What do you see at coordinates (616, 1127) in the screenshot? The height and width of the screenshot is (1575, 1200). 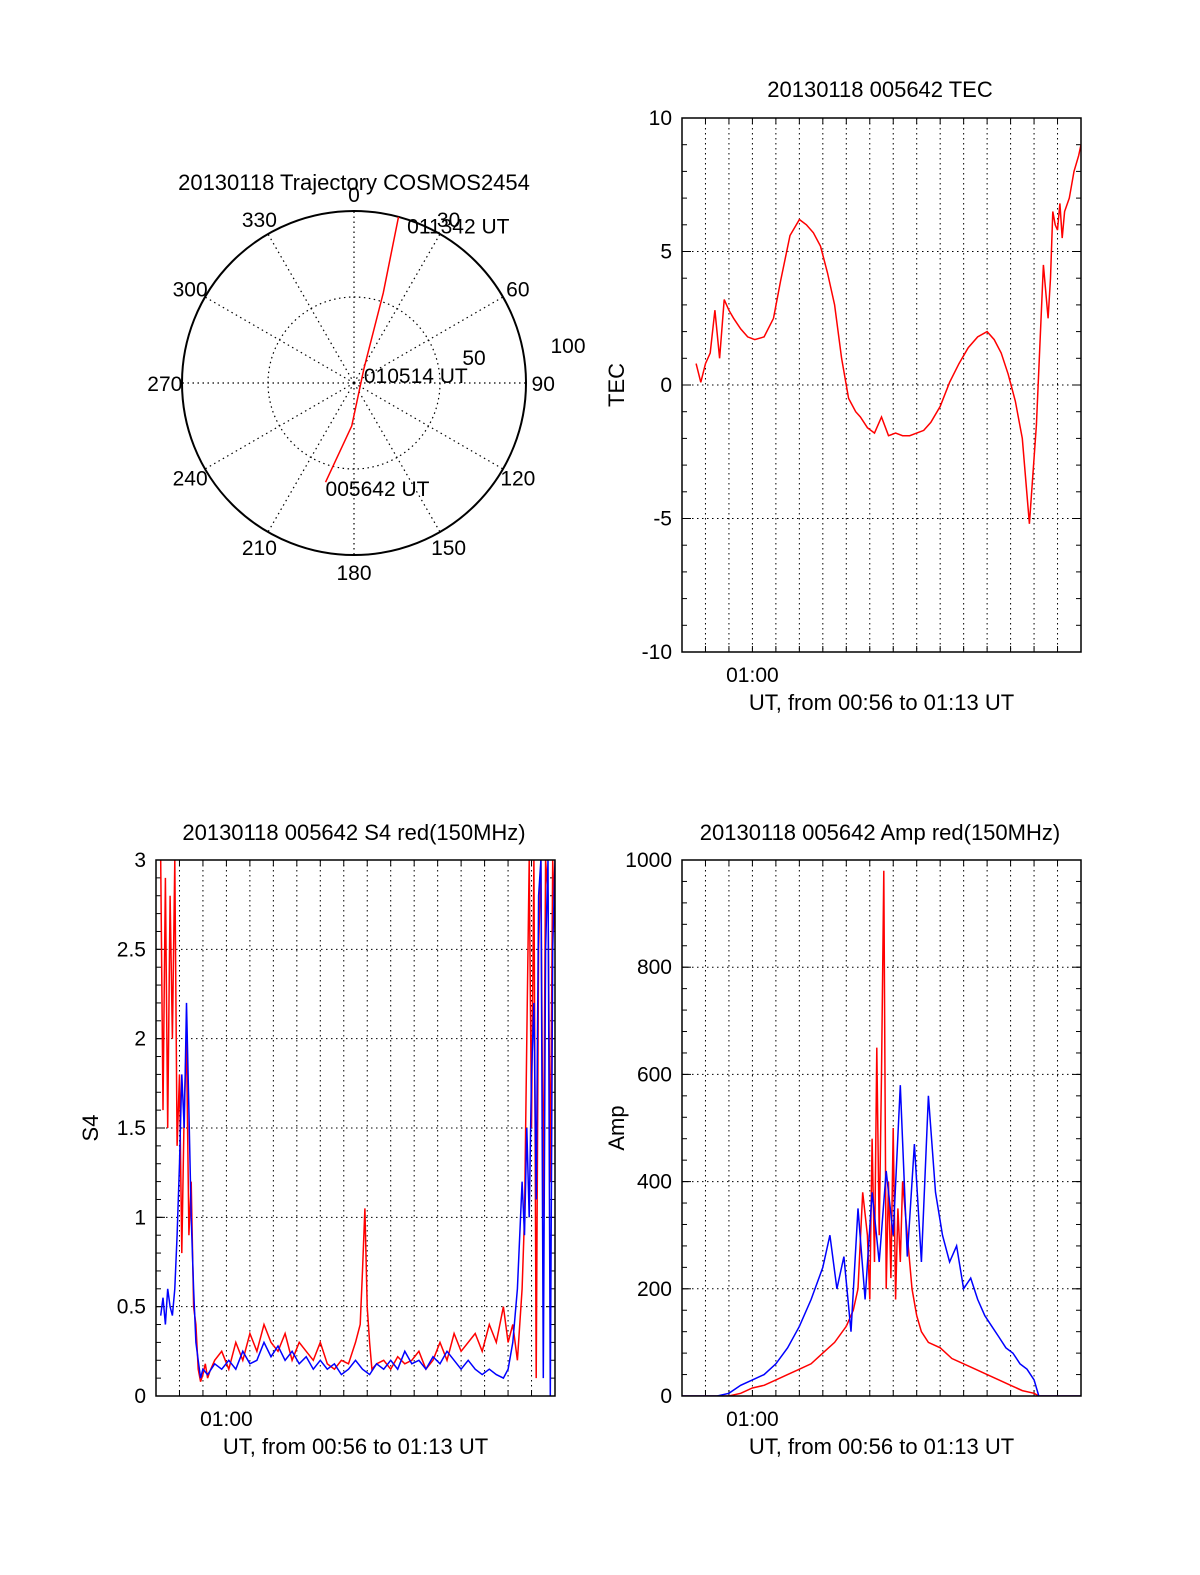 I see `amp-y-axis-label: Amp` at bounding box center [616, 1127].